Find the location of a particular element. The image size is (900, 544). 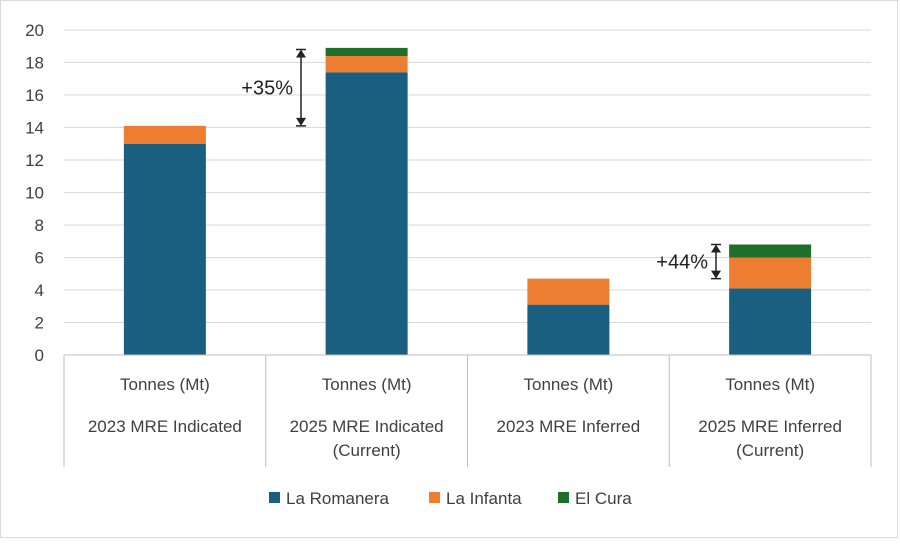

annotation-label: +35% is located at coordinates (267, 89).